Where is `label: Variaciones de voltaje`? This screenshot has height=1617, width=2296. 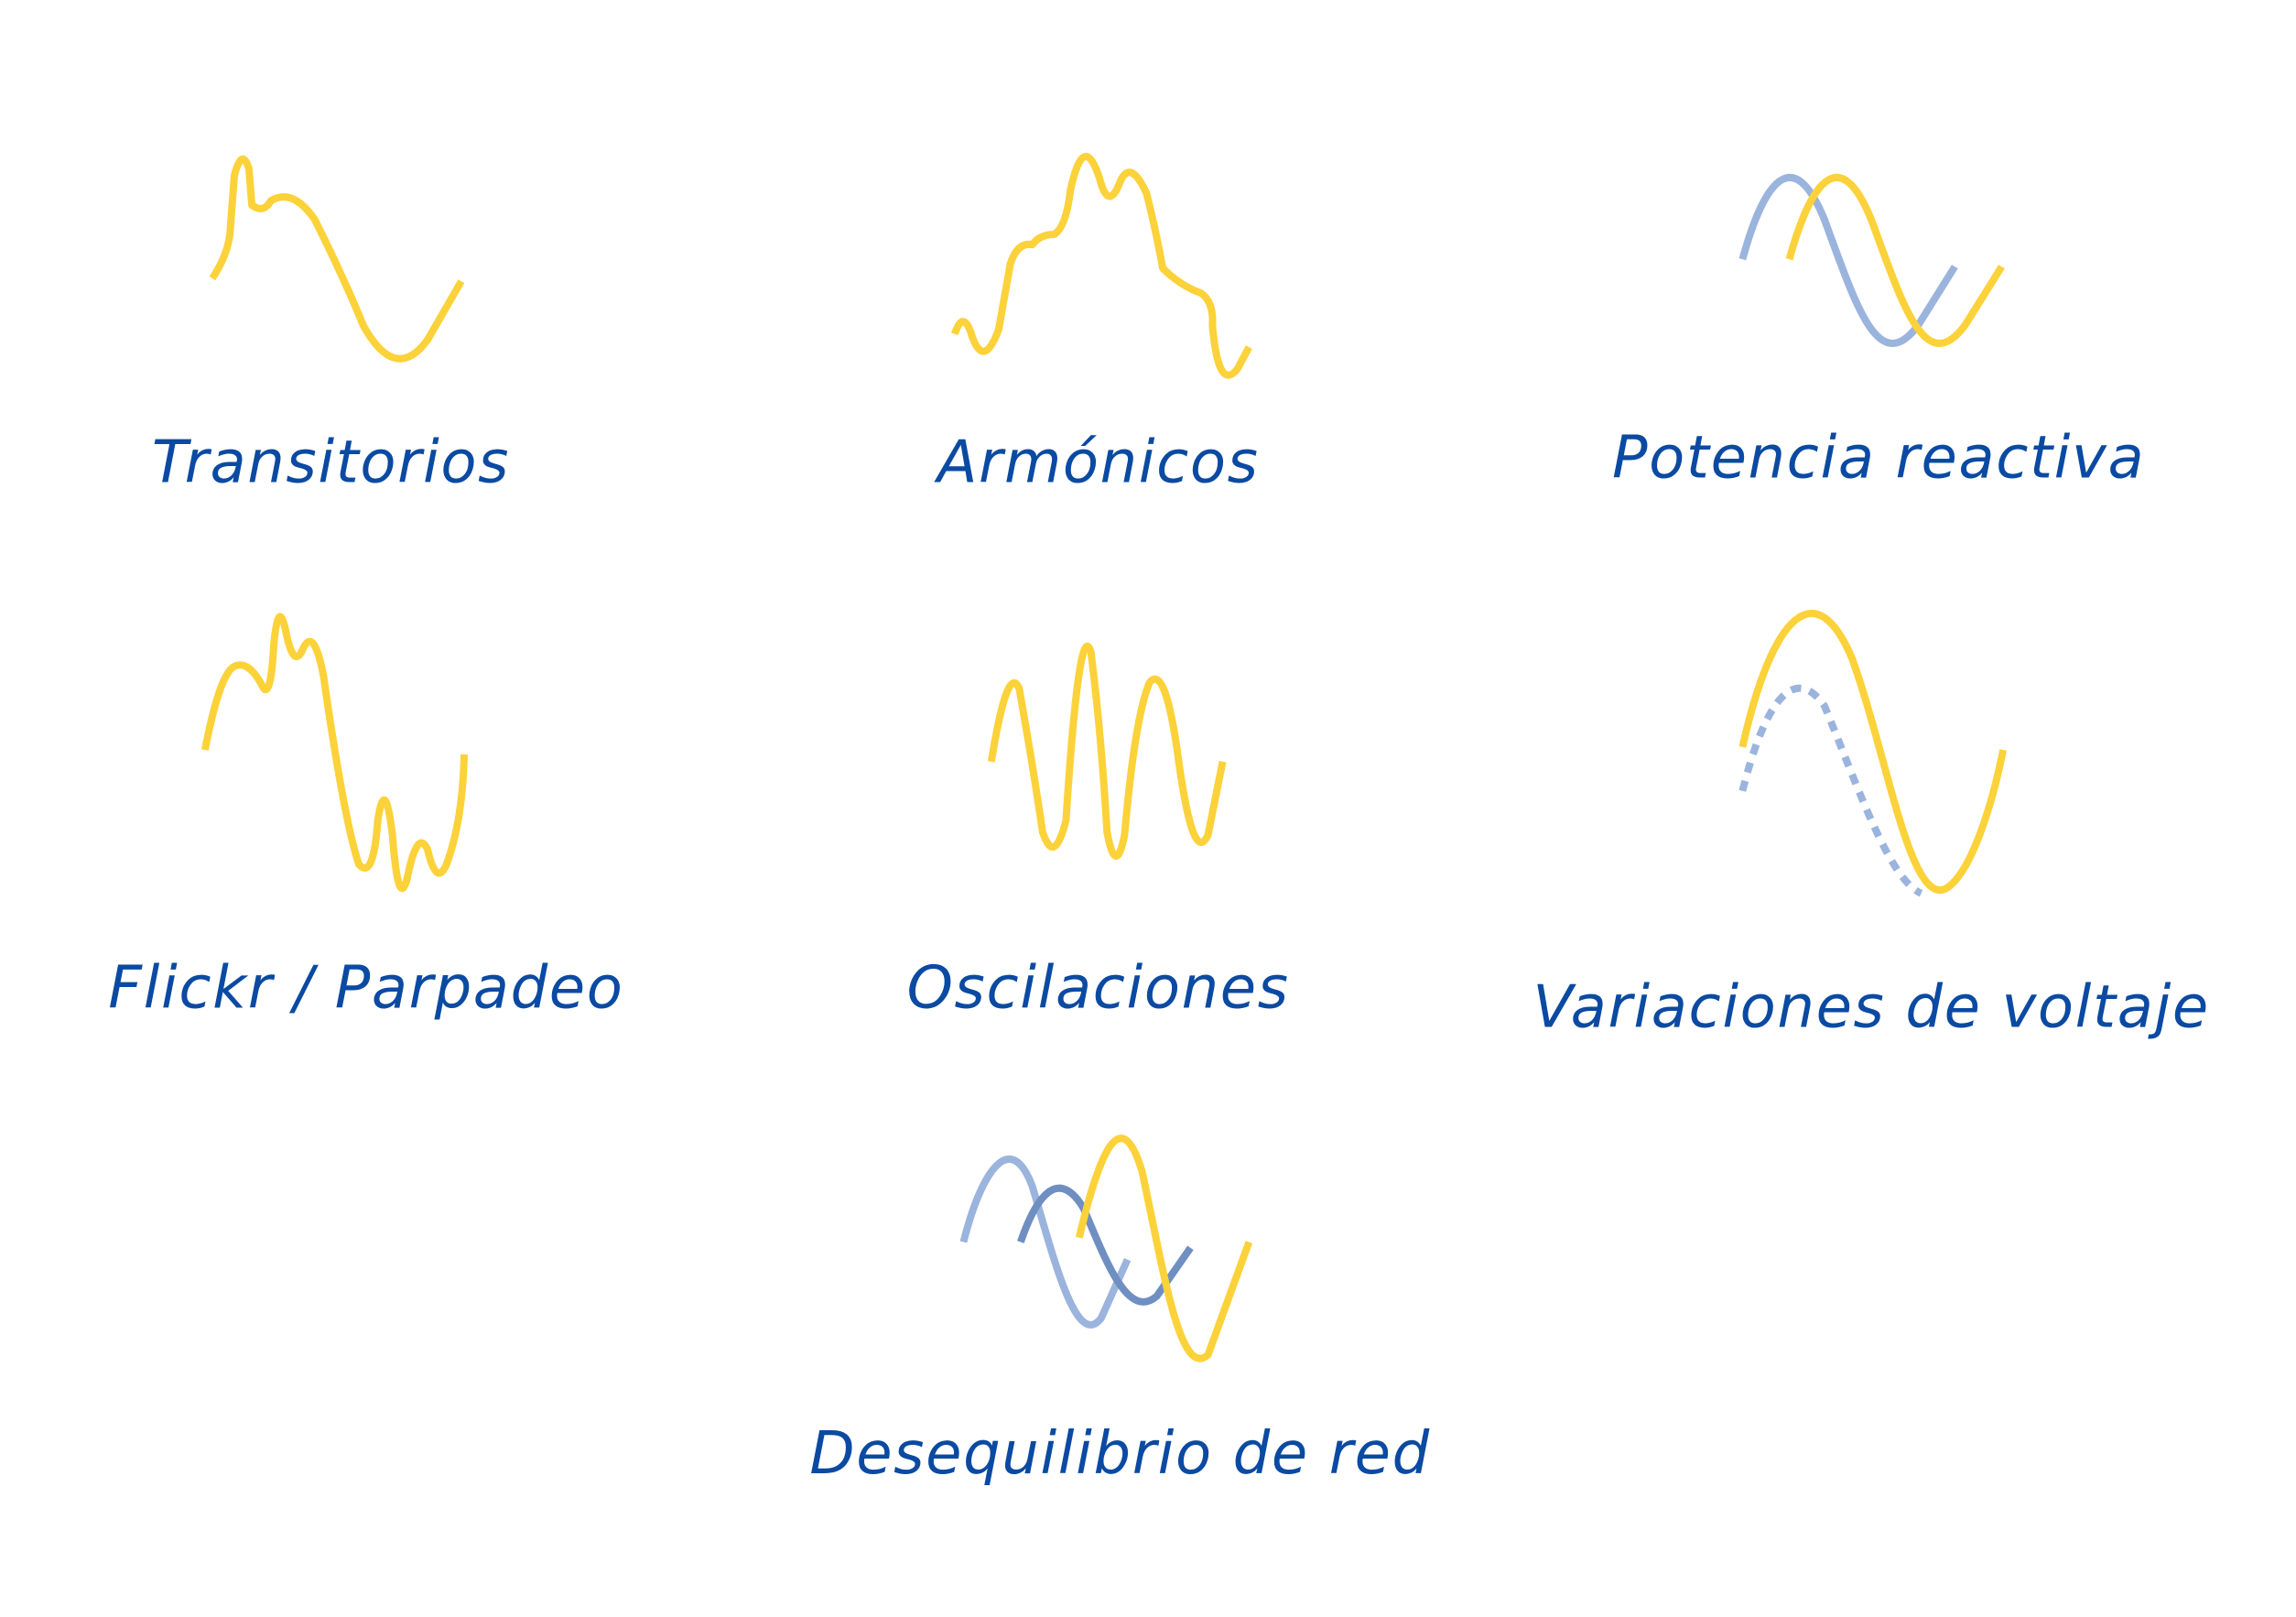 label: Variaciones de voltaje is located at coordinates (1870, 1007).